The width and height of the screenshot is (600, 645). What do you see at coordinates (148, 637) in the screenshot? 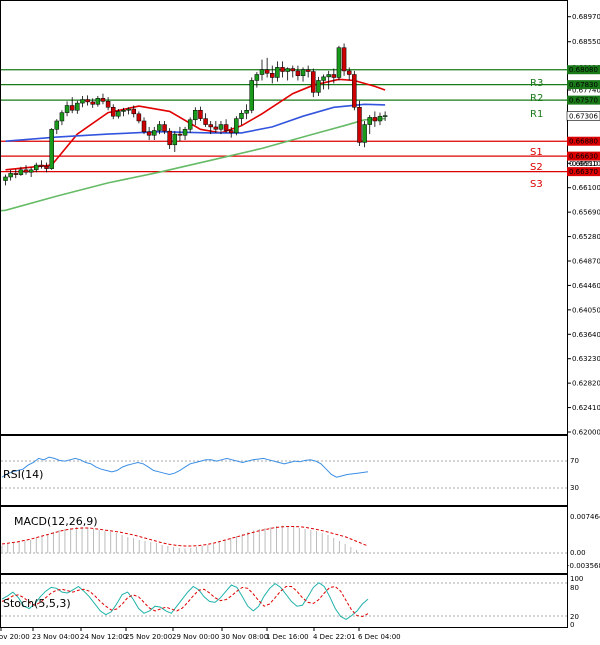
I see `time-tick-label: 25 Nov 20:00` at bounding box center [148, 637].